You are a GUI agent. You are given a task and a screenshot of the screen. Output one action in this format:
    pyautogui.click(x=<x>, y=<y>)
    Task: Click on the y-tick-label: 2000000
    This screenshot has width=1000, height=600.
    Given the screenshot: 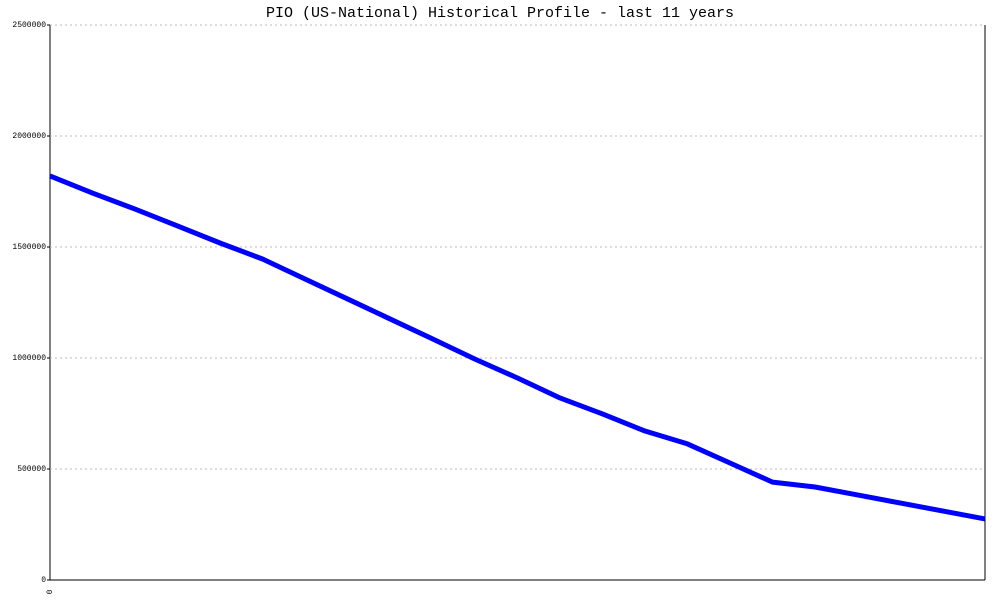 What is the action you would take?
    pyautogui.click(x=29, y=136)
    